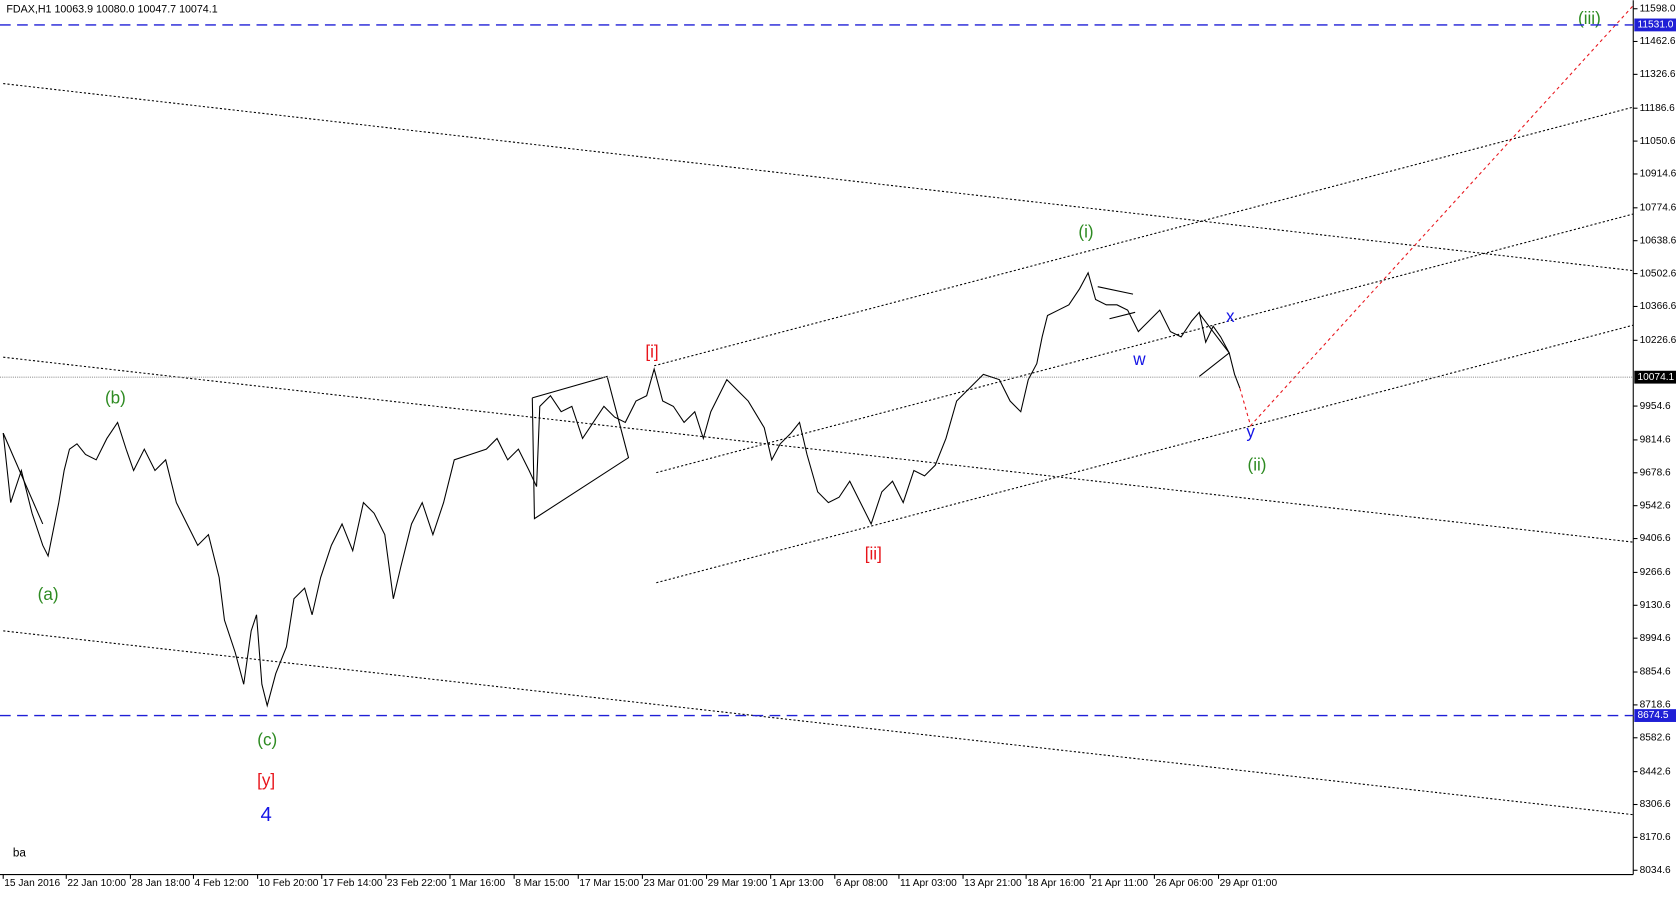  What do you see at coordinates (478, 883) in the screenshot?
I see `x-tick-label: 1 Mar 16:00` at bounding box center [478, 883].